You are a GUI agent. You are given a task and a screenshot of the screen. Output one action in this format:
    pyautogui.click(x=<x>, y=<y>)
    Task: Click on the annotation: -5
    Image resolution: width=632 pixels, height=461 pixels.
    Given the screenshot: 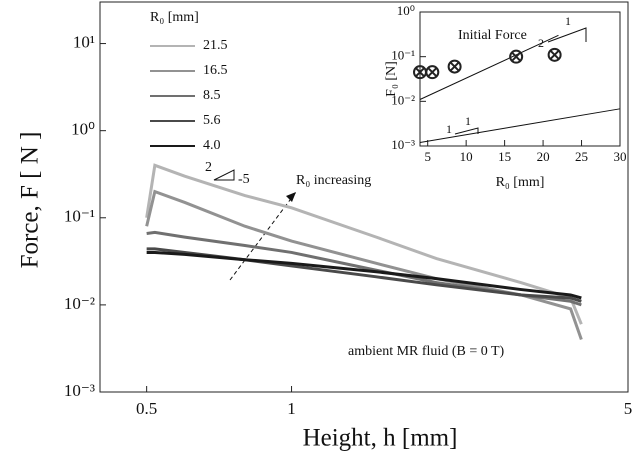 What is the action you would take?
    pyautogui.click(x=244, y=179)
    